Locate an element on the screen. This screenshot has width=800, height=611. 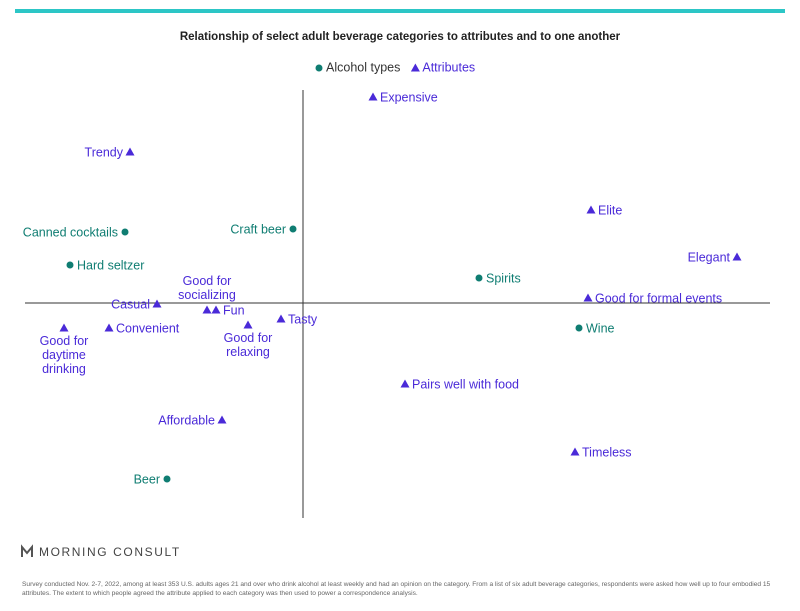
point-label: Good for formal events is located at coordinates (658, 298).